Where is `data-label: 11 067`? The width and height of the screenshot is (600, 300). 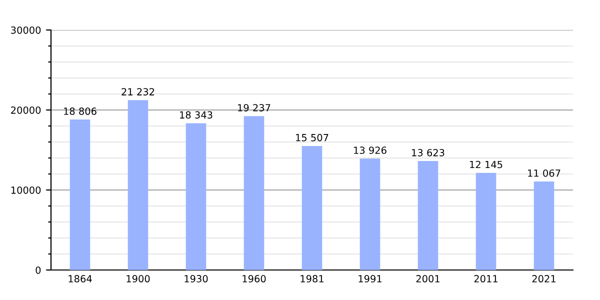
data-label: 11 067 is located at coordinates (544, 173).